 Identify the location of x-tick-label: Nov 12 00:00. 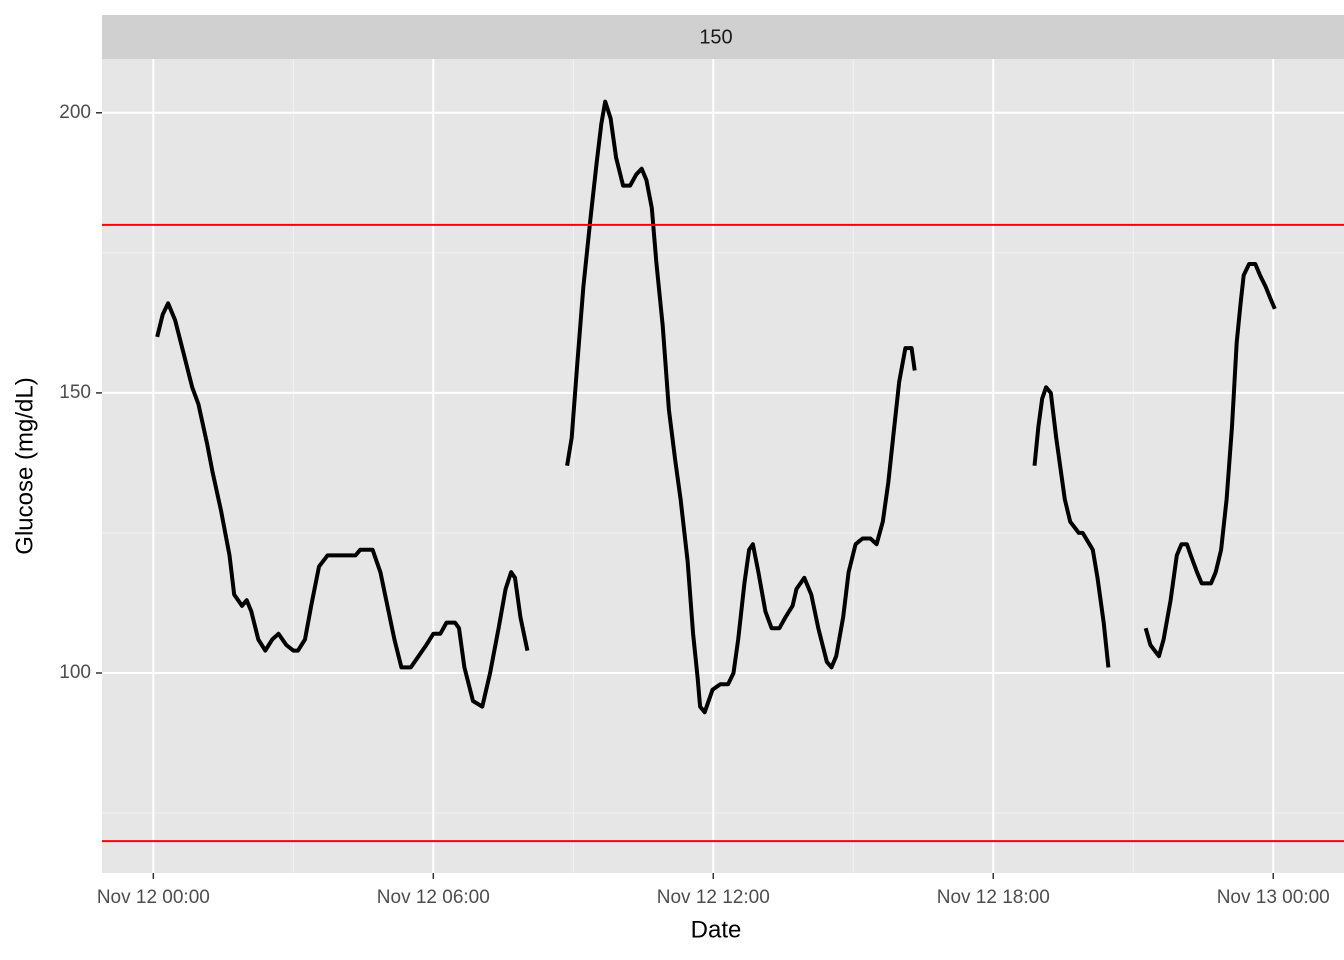
(153, 897).